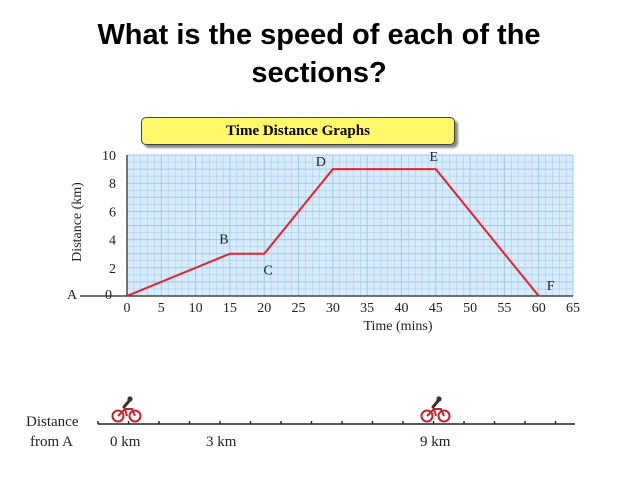 This screenshot has height=478, width=638. What do you see at coordinates (72, 295) in the screenshot?
I see `origin-label-a: A` at bounding box center [72, 295].